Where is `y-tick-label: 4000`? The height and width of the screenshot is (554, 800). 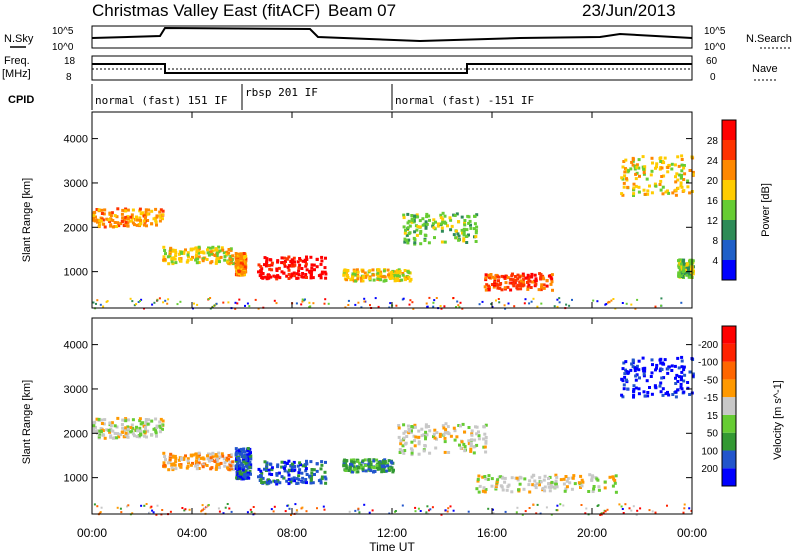 y-tick-label: 4000 is located at coordinates (76, 346).